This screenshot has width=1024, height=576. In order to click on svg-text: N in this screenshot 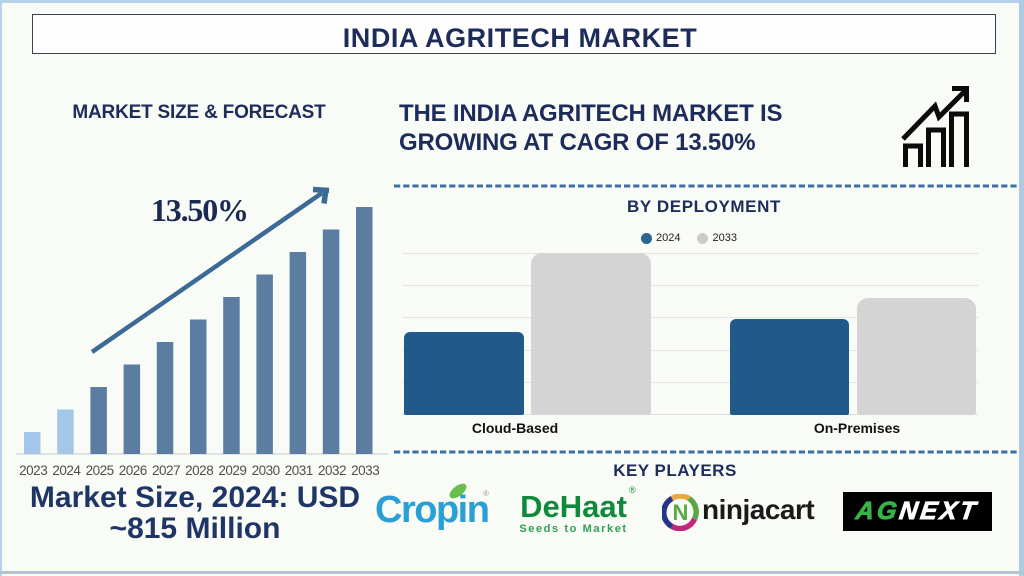, I will do `click(681, 512)`.